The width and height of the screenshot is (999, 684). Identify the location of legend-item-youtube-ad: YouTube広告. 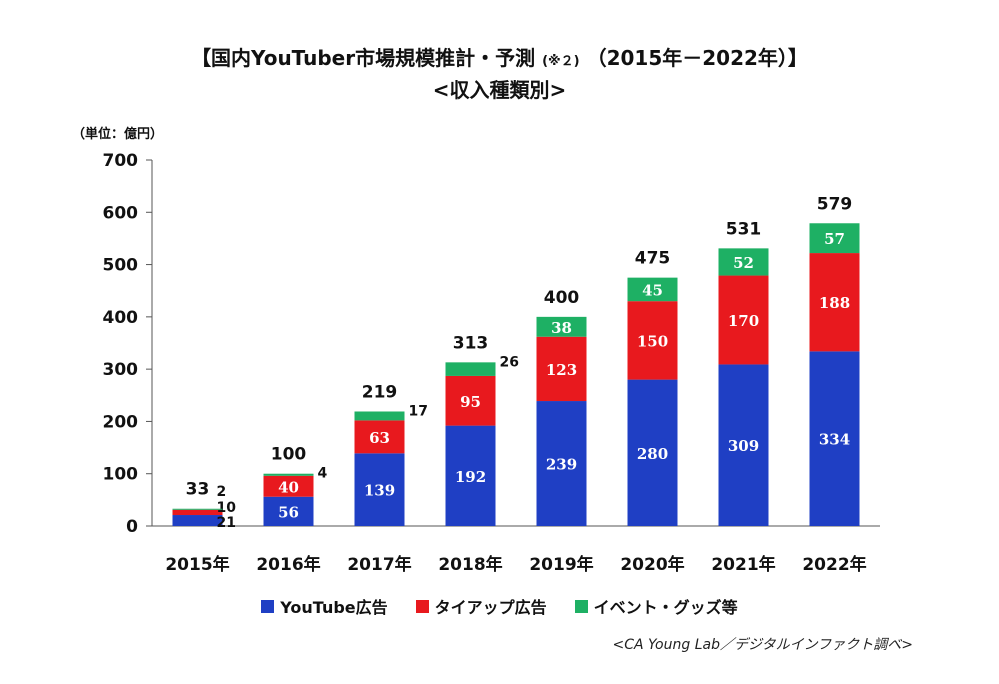
(324, 606).